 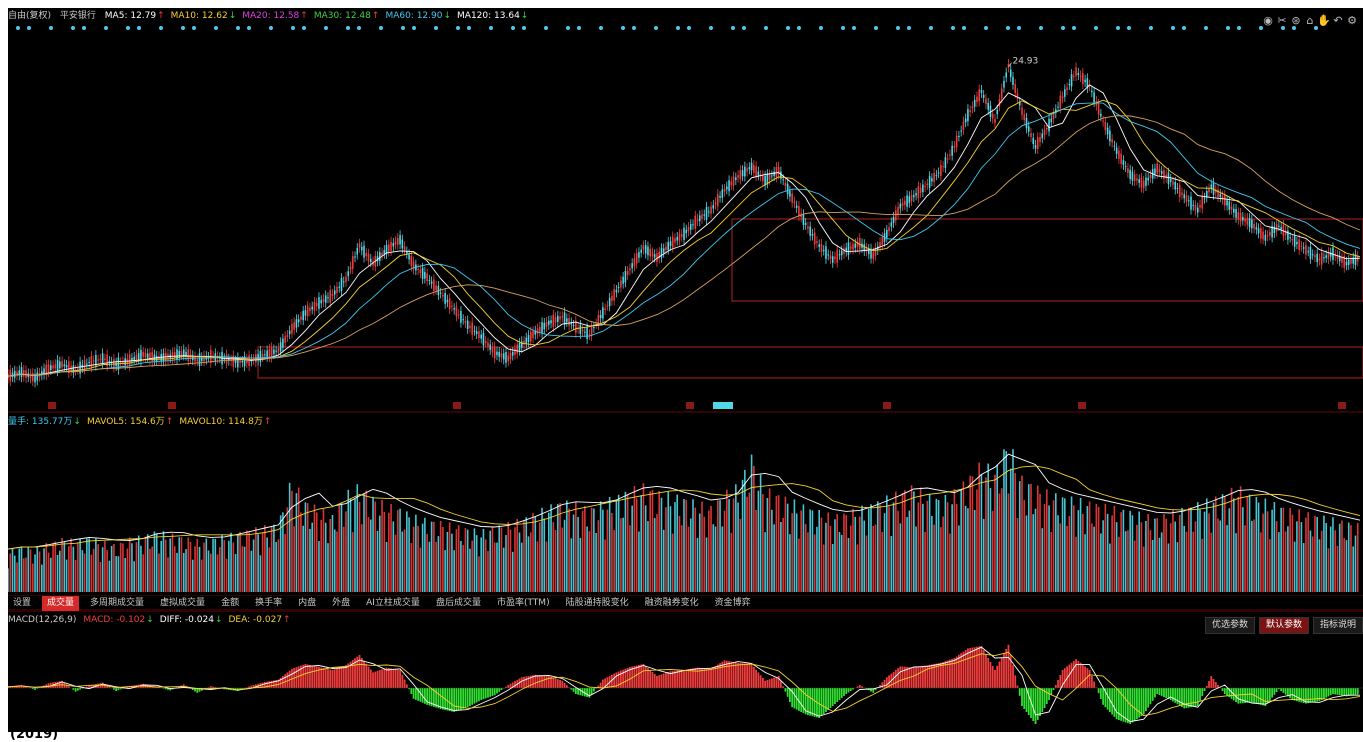 What do you see at coordinates (1352, 20) in the screenshot?
I see `settings-icon: ⚙` at bounding box center [1352, 20].